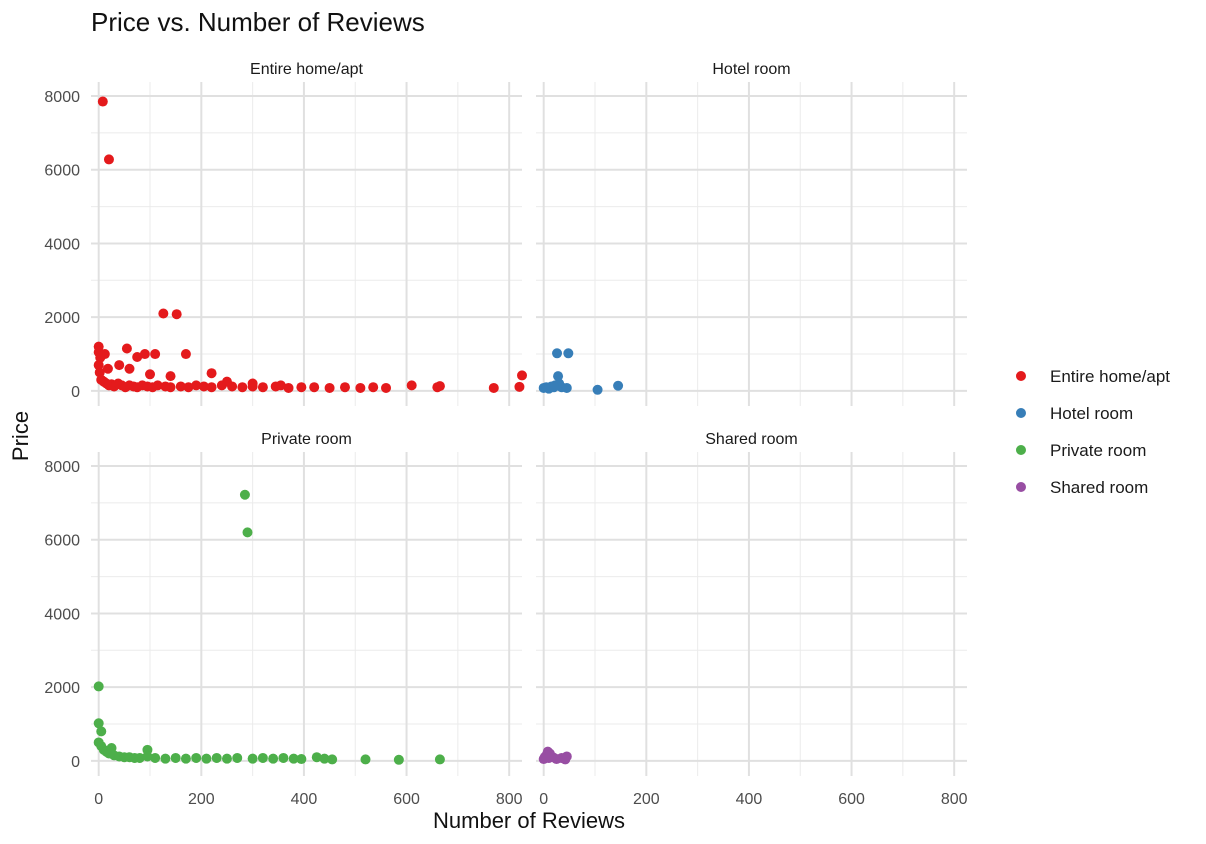 This screenshot has width=1206, height=844. Describe the element at coordinates (1099, 487) in the screenshot. I see `legend-label: Shared room` at that location.